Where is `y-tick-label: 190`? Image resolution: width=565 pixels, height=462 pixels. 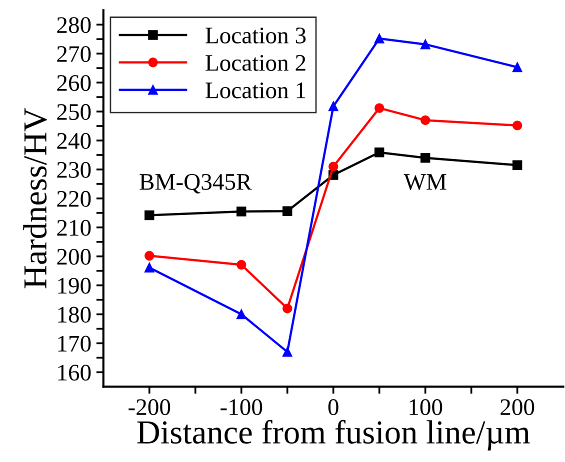 y-tick-label: 190 is located at coordinates (74, 286).